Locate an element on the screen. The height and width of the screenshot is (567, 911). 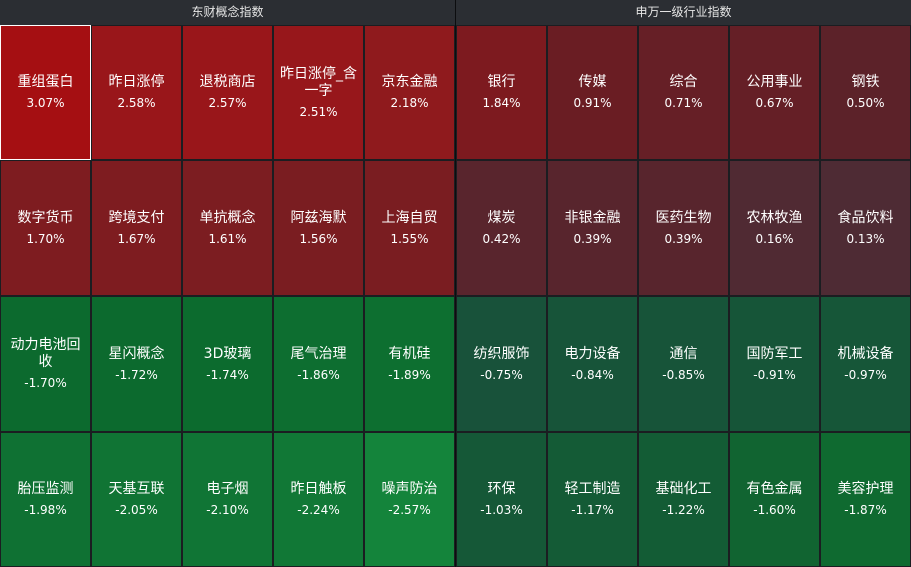
heatmap-tile: 上海自贸 1.55% is located at coordinates (409, 228).